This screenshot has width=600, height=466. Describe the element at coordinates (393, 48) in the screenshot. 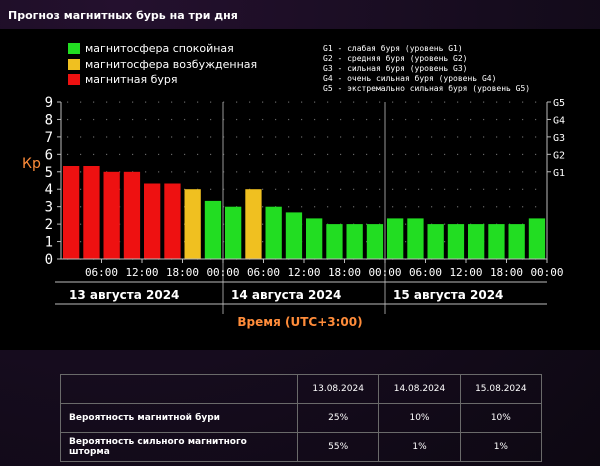

I see `storm-level-legend: G1 - слабая буря (уровень G1)` at that location.